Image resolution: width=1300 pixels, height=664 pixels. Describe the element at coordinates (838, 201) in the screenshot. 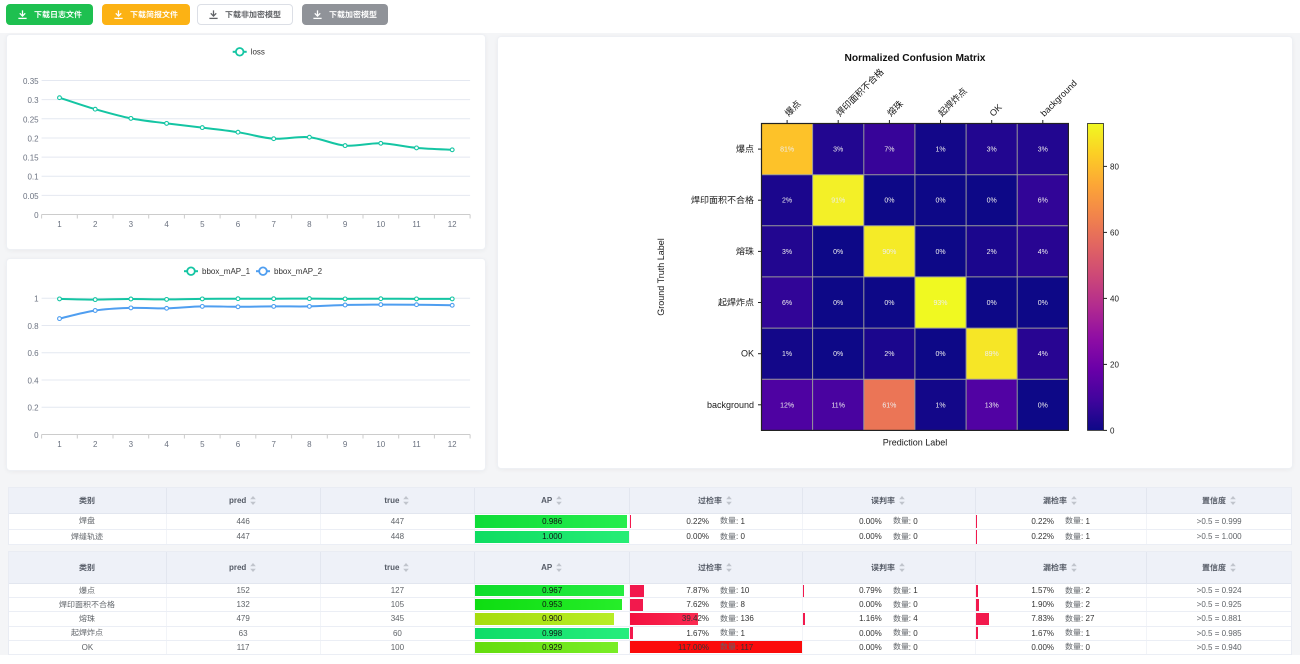

I see `svg-text: 91%` at that location.